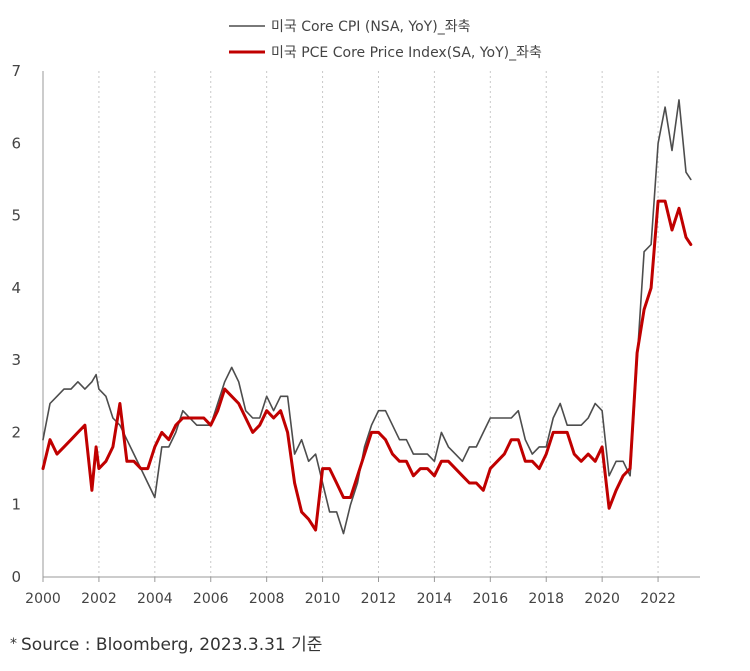 This screenshot has height=671, width=750. What do you see at coordinates (16, 505) in the screenshot?
I see `y-tick-label-1: 1` at bounding box center [16, 505].